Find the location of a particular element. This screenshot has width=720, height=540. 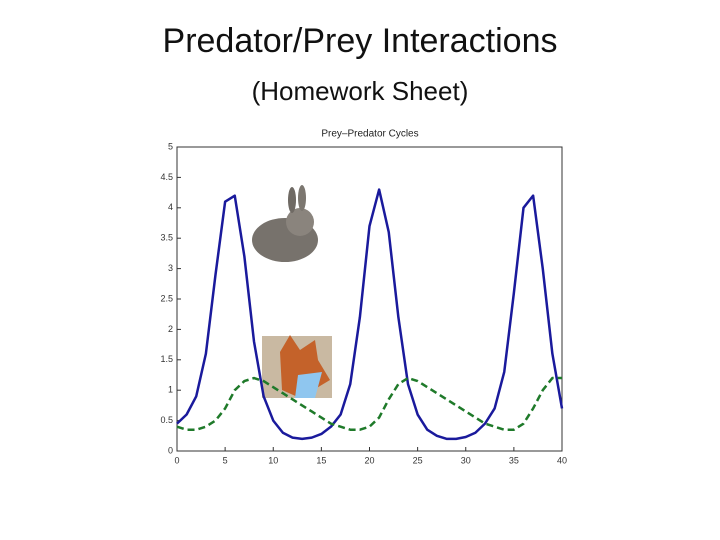

series-line is located at coordinates (369, 403).